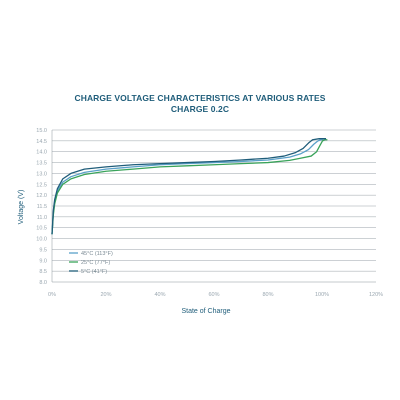 This screenshot has height=400, width=400. Describe the element at coordinates (41, 196) in the screenshot. I see `y-tick-label: 12.0` at that location.